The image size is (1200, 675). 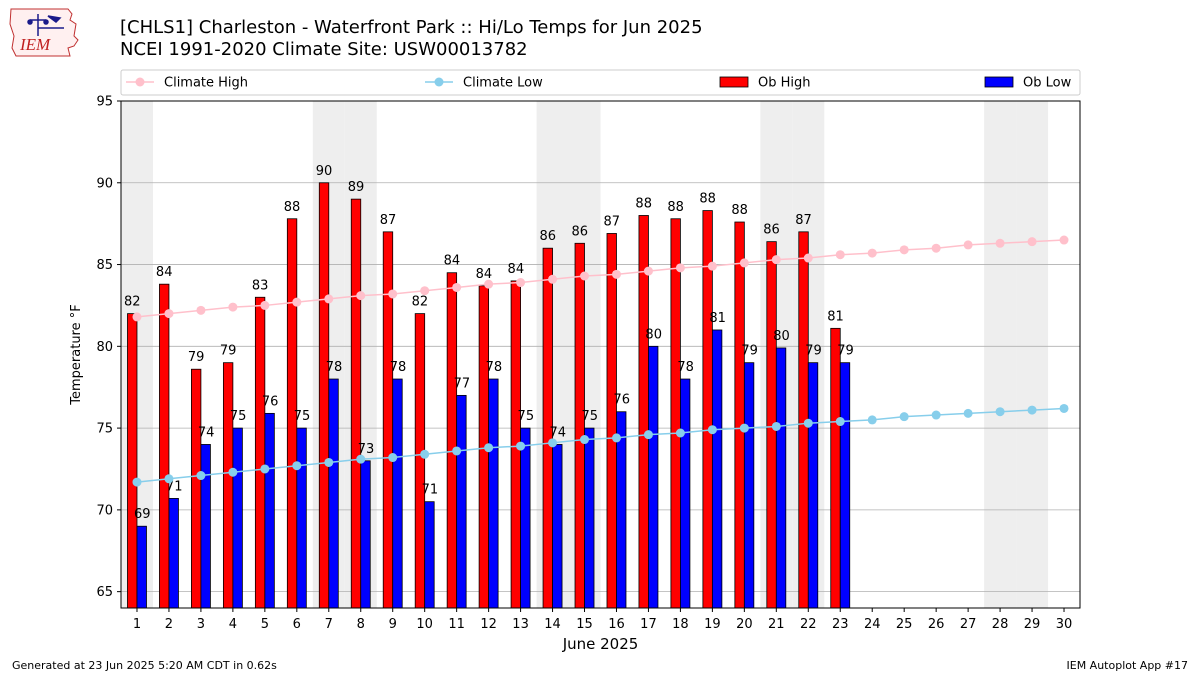 I want to click on ytick-label: 70, so click(x=104, y=510).